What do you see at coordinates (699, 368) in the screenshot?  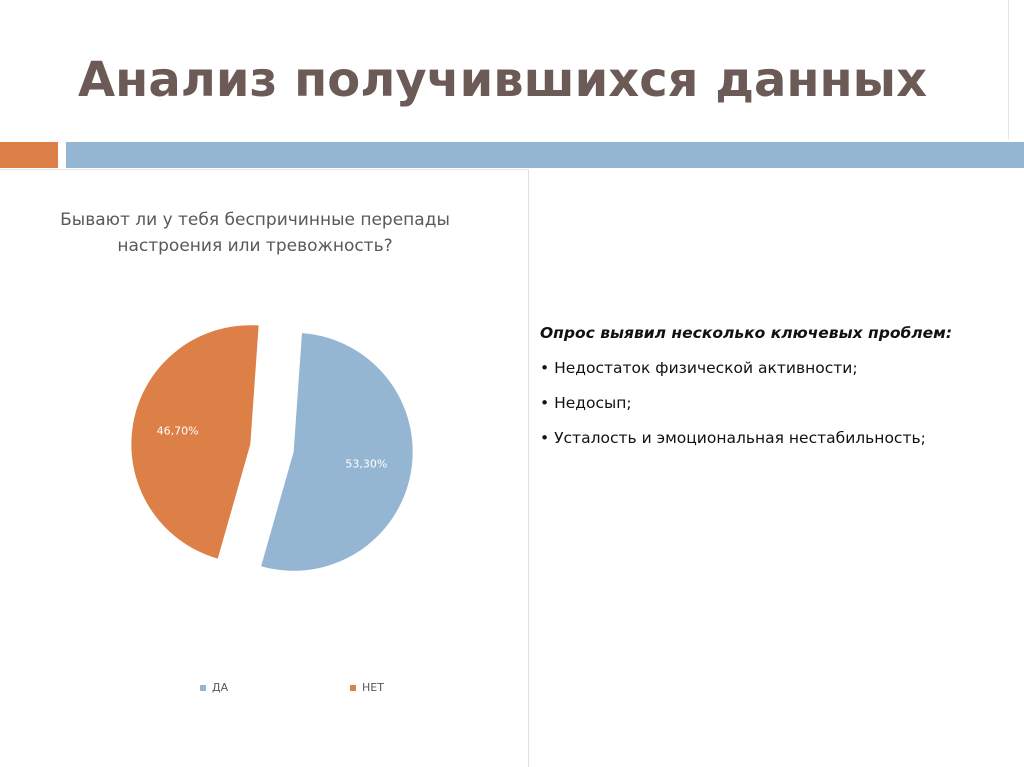 I see `finding-item-1: • Недостаток физической активности;` at bounding box center [699, 368].